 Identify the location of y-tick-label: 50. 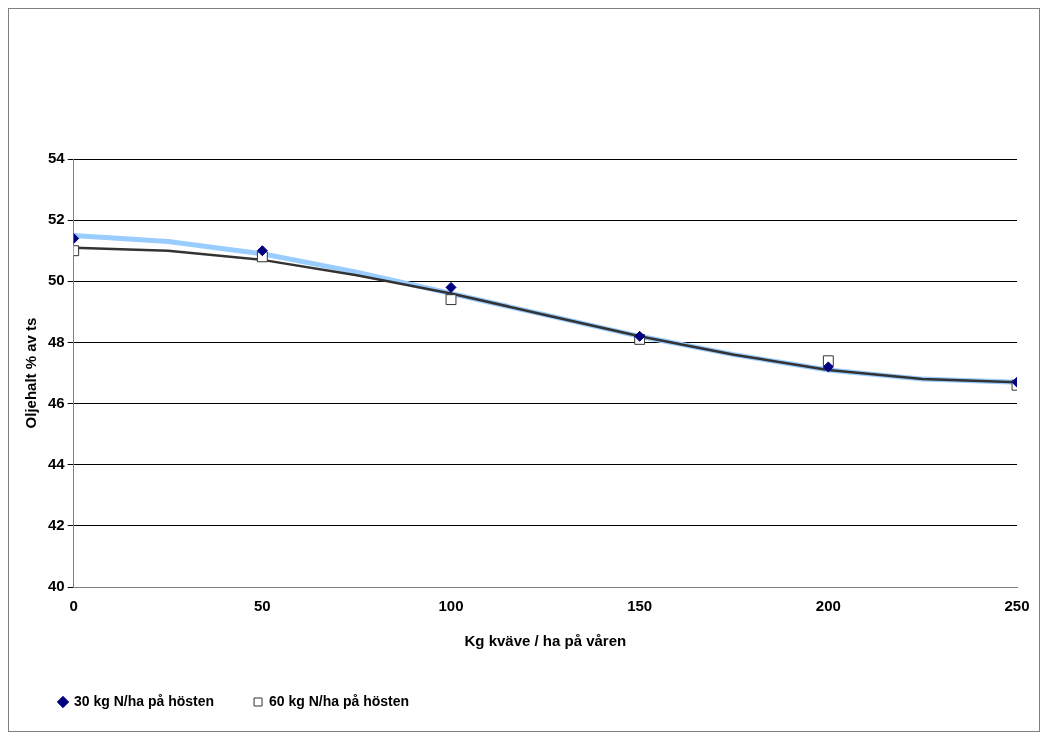
(56, 280).